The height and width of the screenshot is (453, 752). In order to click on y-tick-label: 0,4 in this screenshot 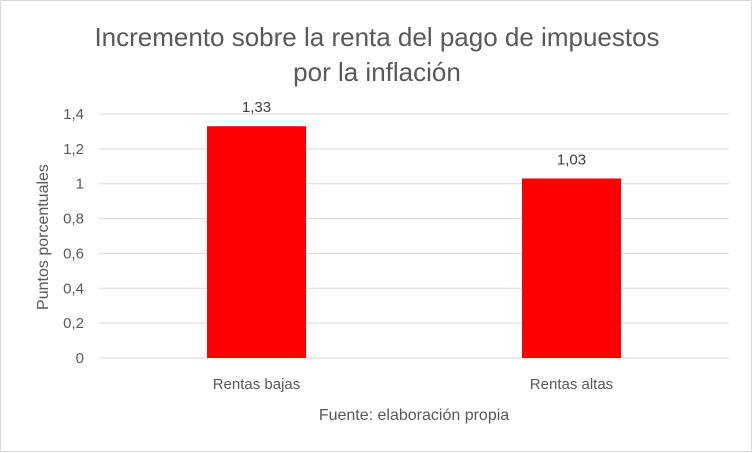, I will do `click(73, 288)`.